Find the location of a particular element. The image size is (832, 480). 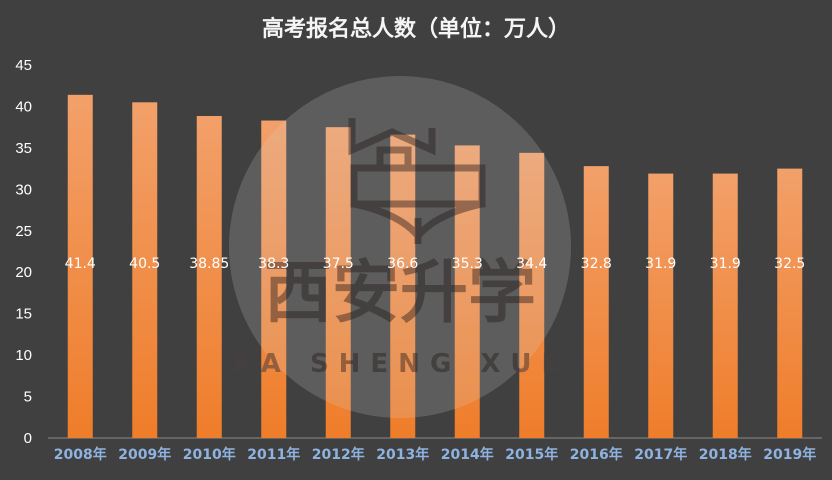

y-tick-label: 15 is located at coordinates (23, 314).